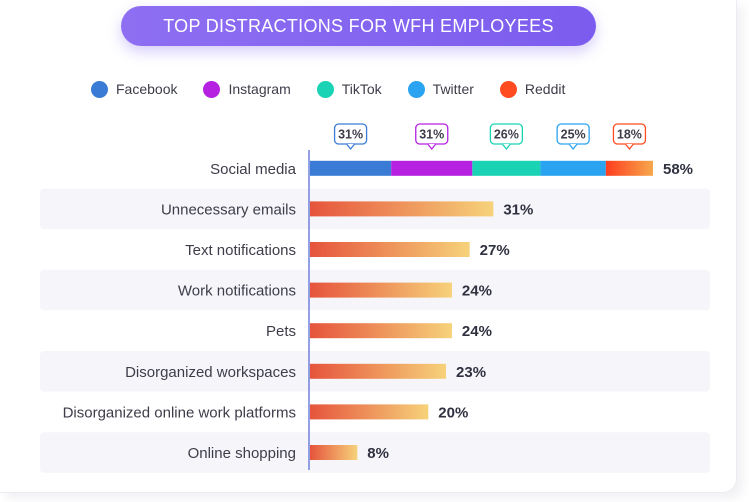 This screenshot has width=749, height=502. I want to click on legend-item-reddit: Reddit, so click(532, 89).